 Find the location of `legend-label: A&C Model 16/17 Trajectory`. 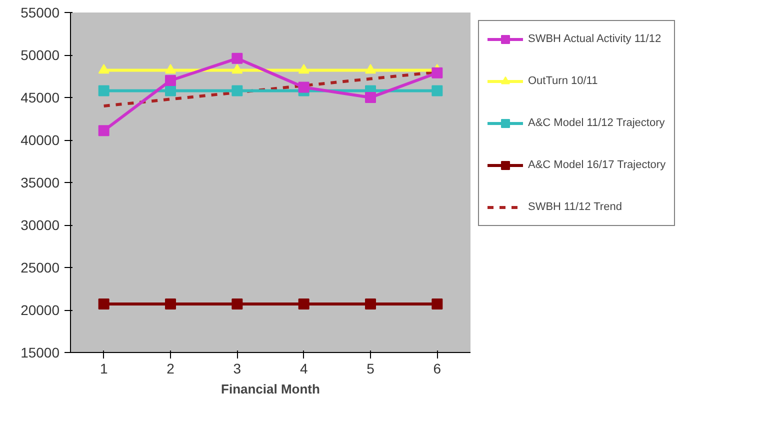

legend-label: A&C Model 16/17 Trajectory is located at coordinates (597, 165).